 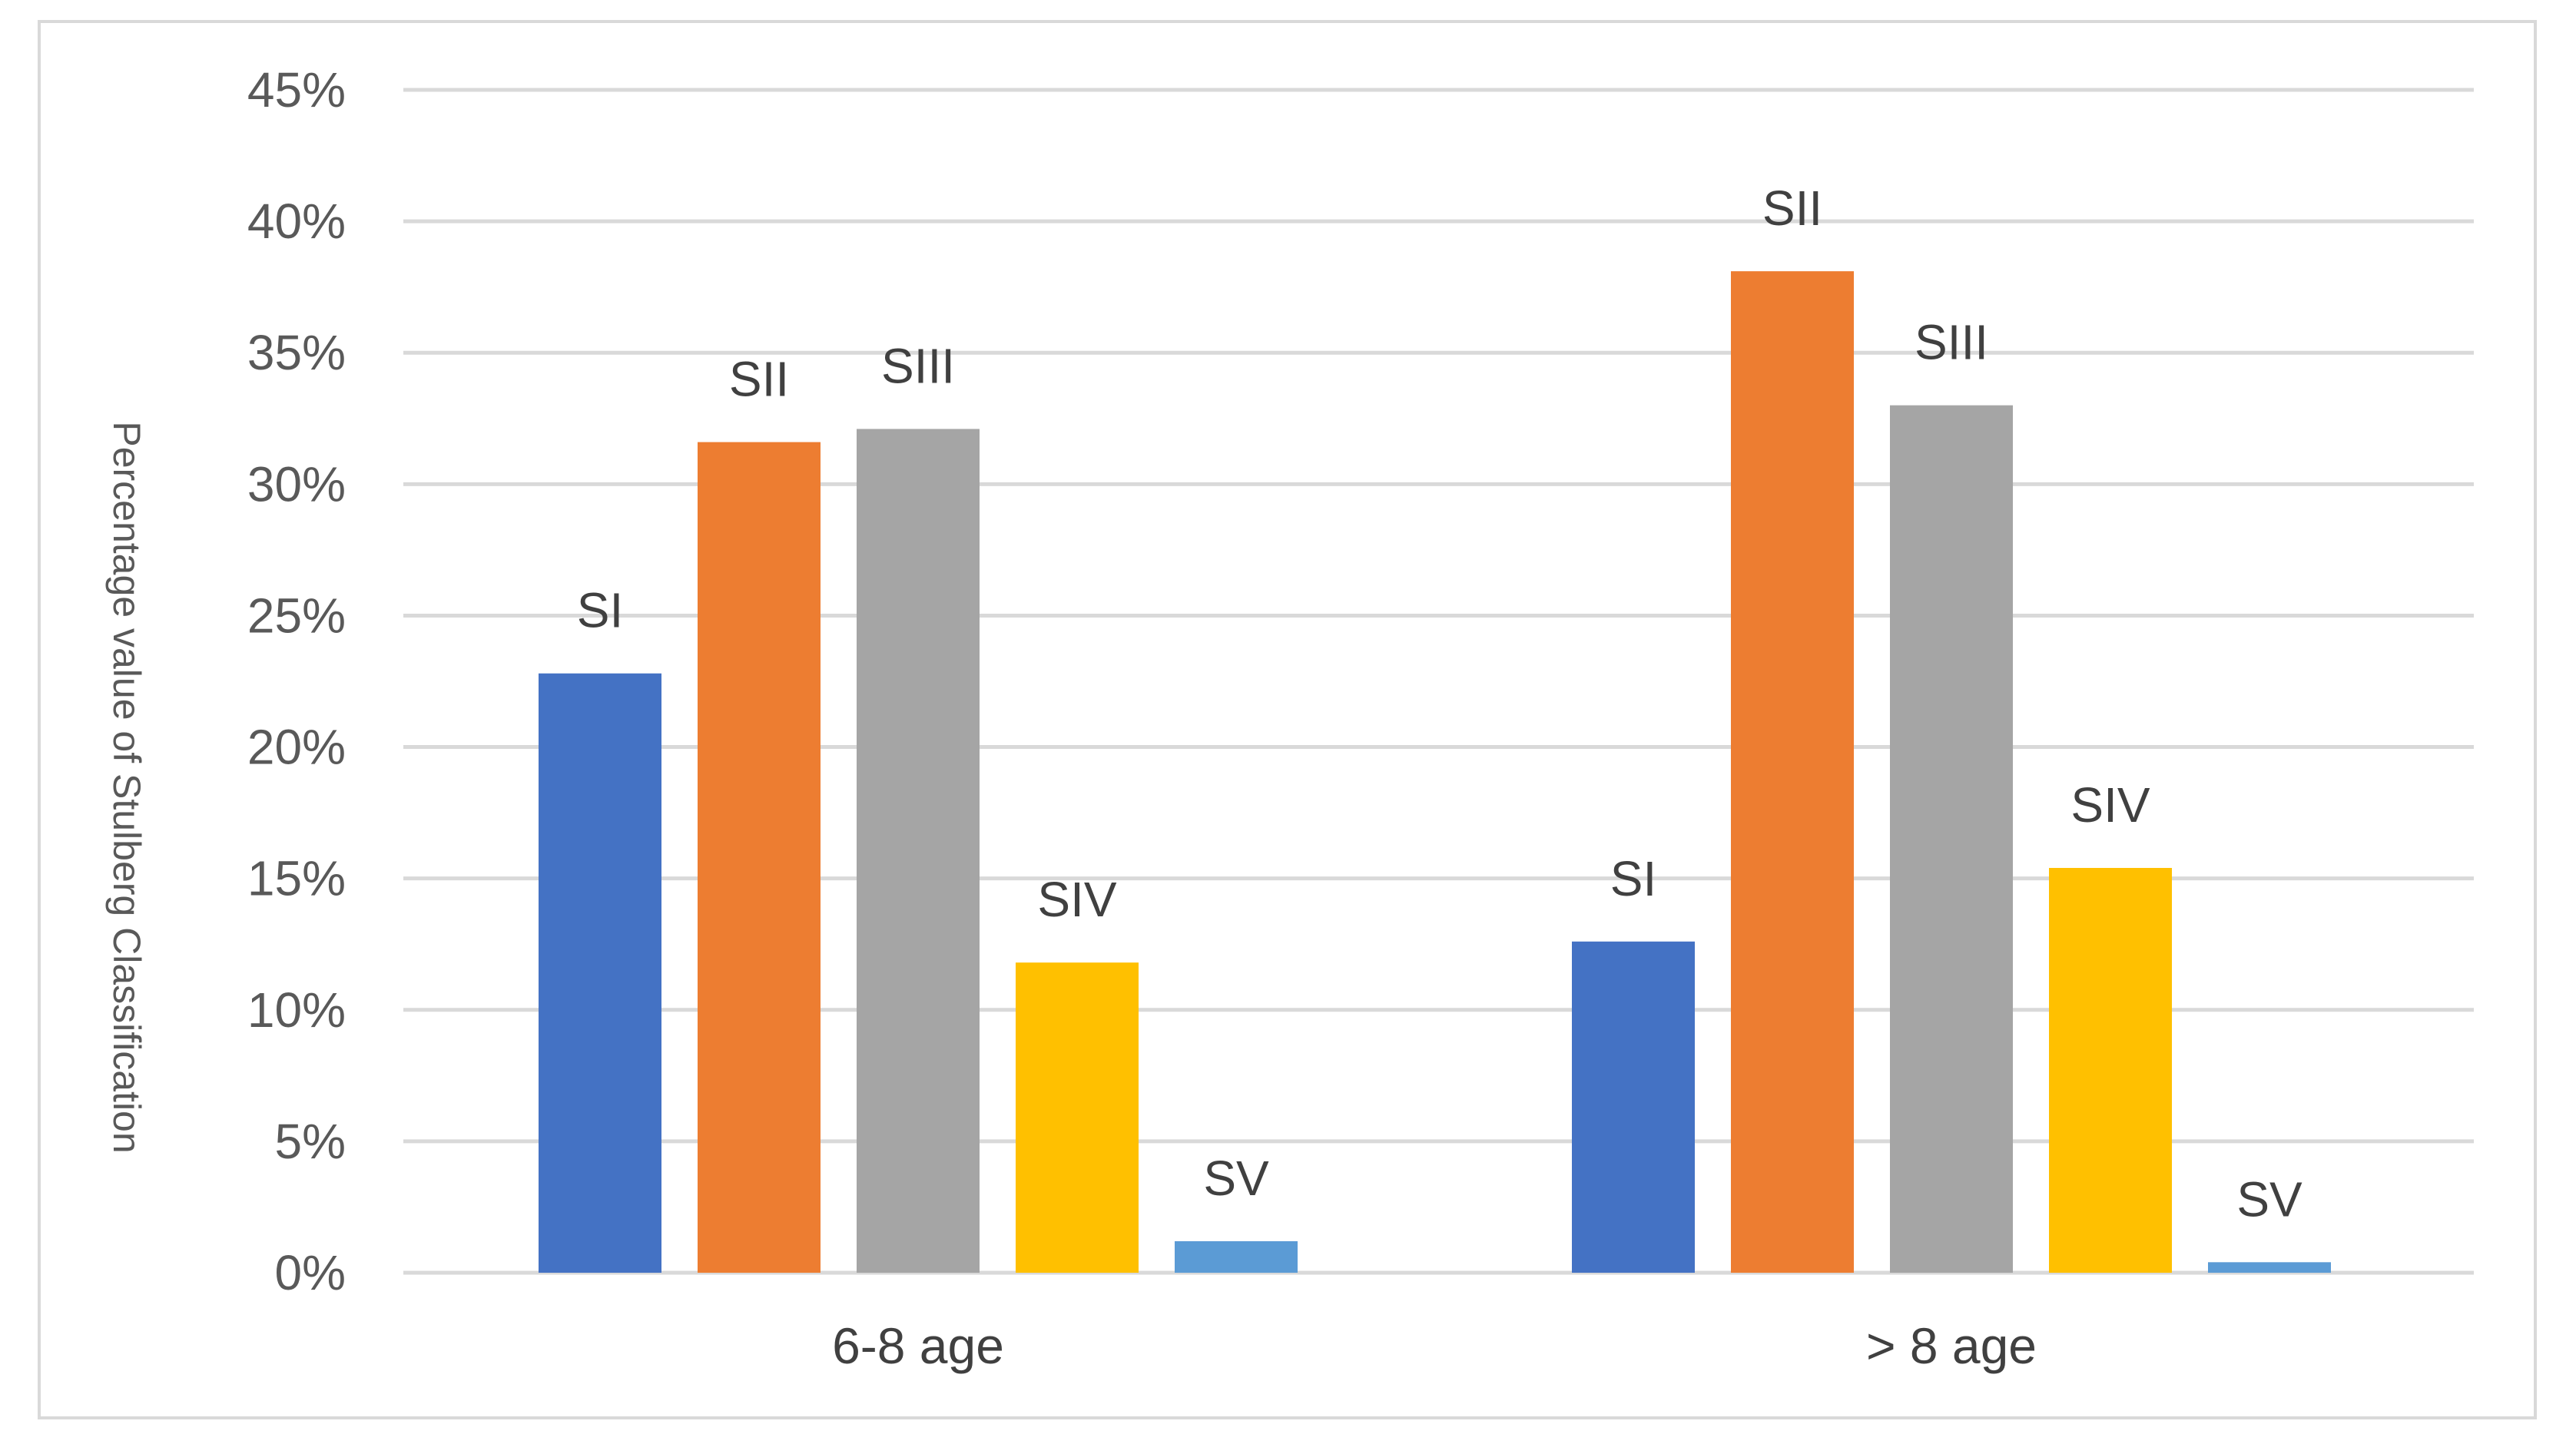 I want to click on bar-siv-group2, so click(x=2110, y=1070).